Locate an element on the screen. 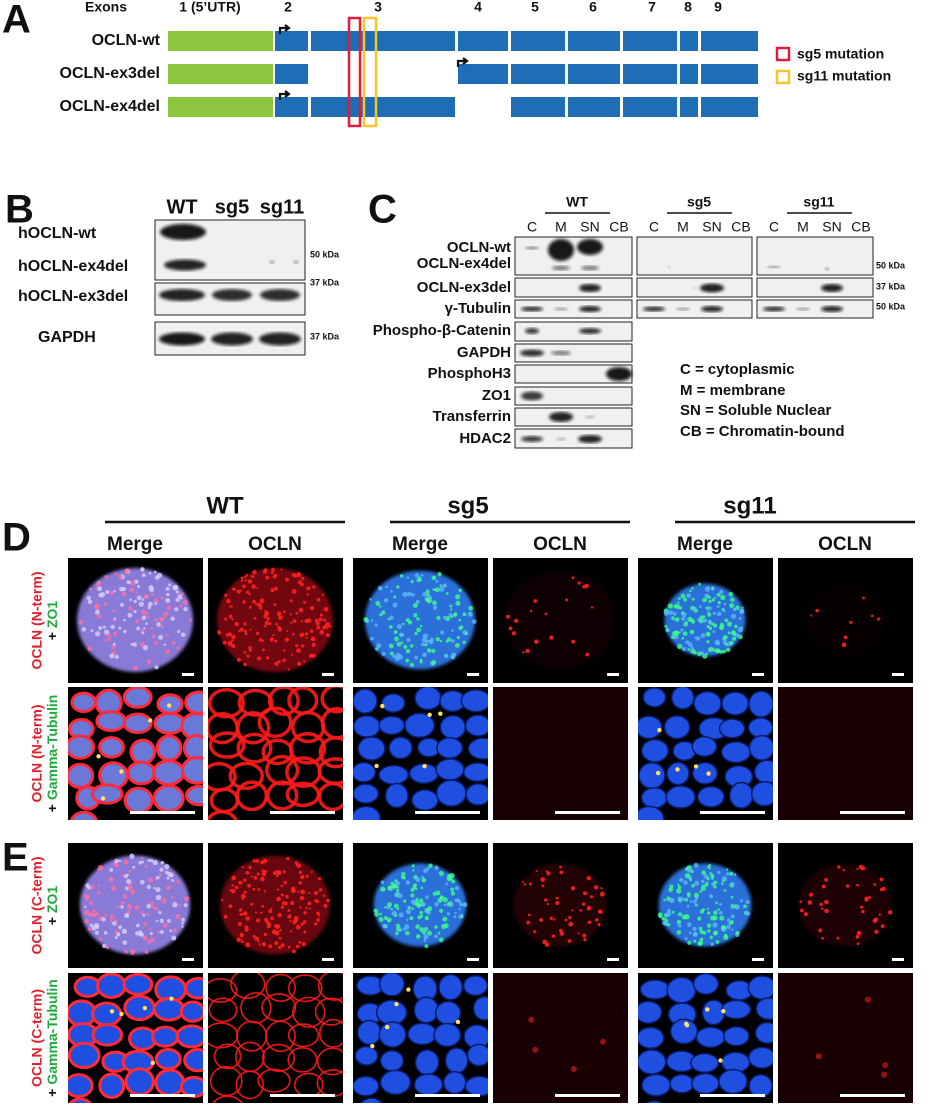 This screenshot has height=1105, width=945. plus: + is located at coordinates (52, 921).